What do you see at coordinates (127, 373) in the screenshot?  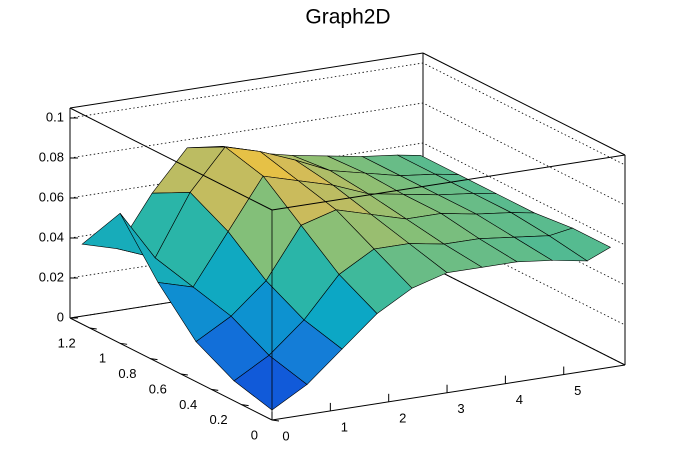 I see `y-tick-label: 0.8` at bounding box center [127, 373].